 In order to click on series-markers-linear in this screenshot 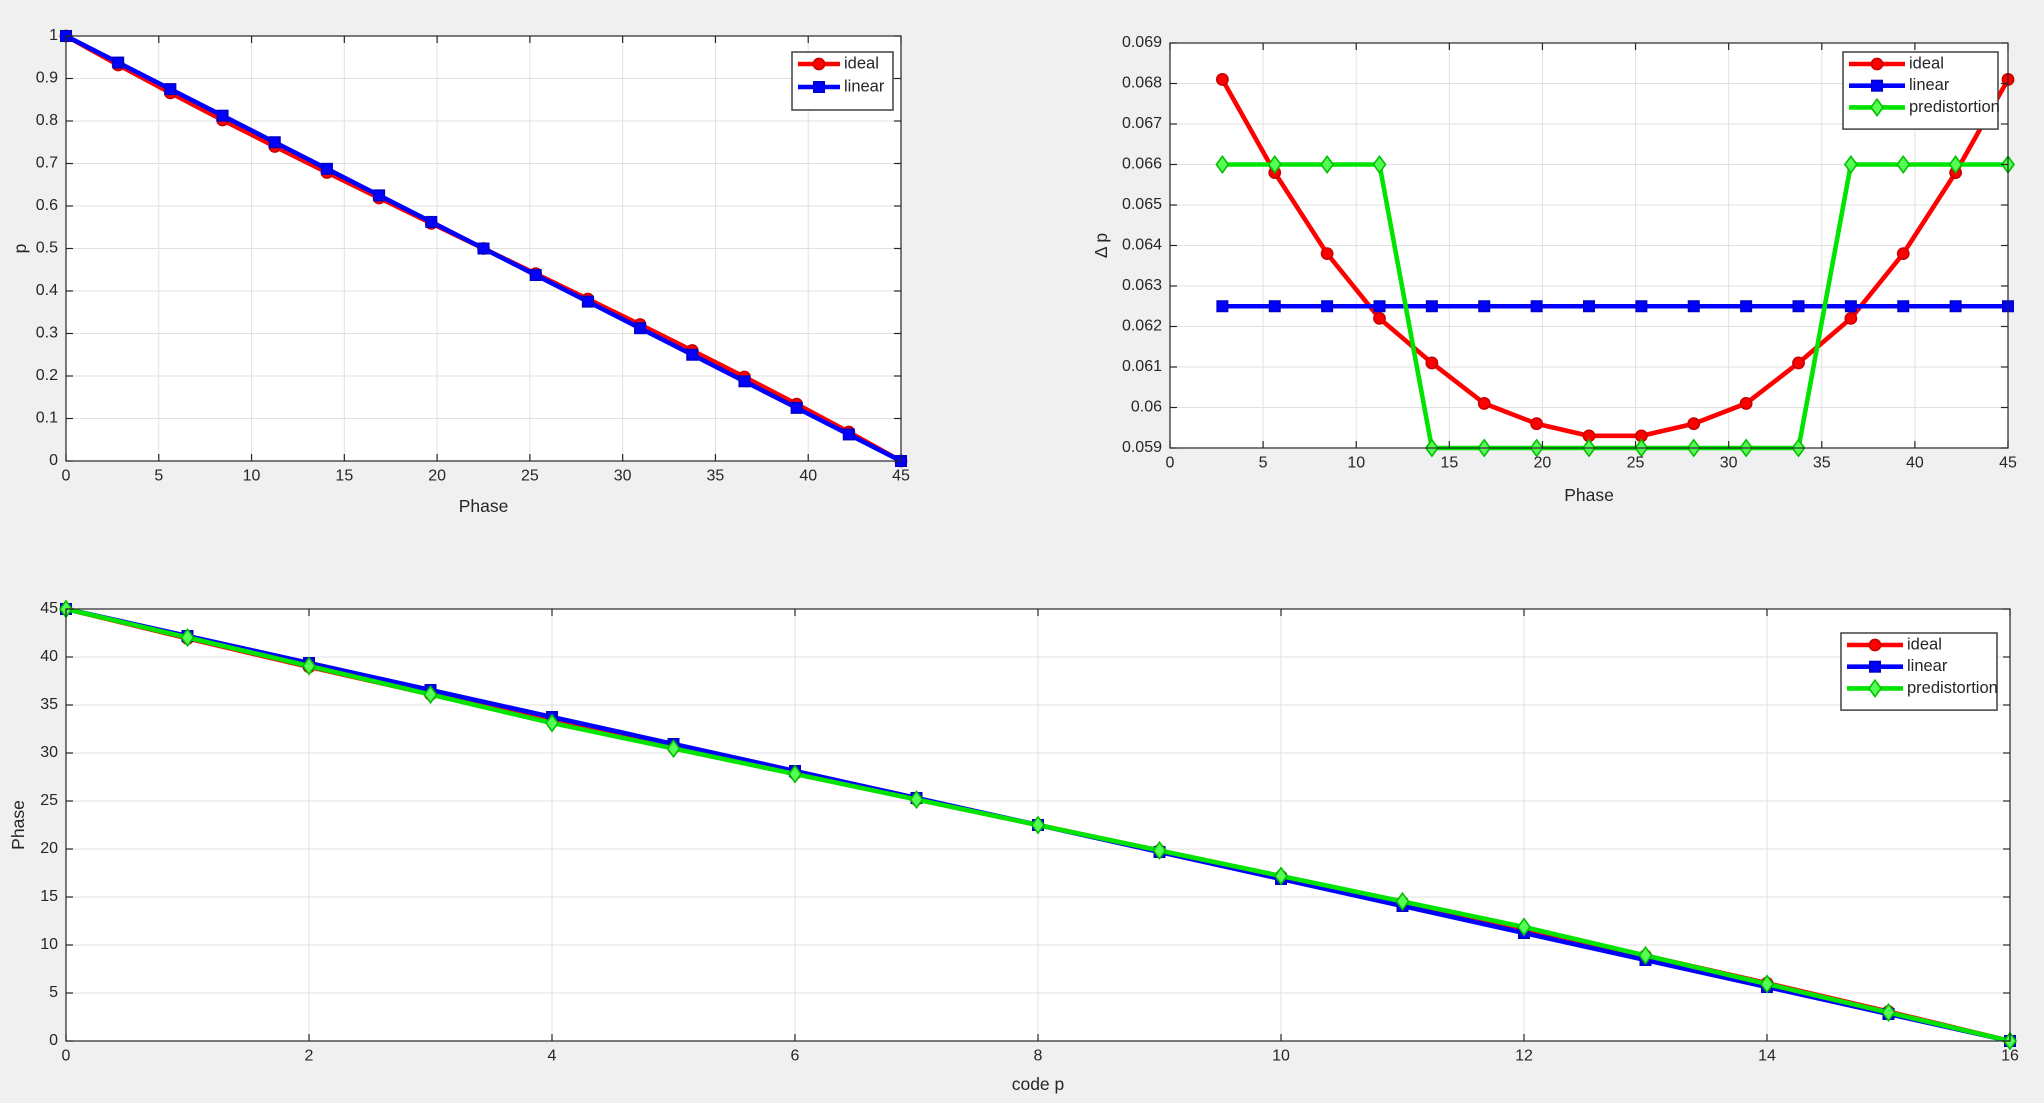, I will do `click(1615, 306)`.